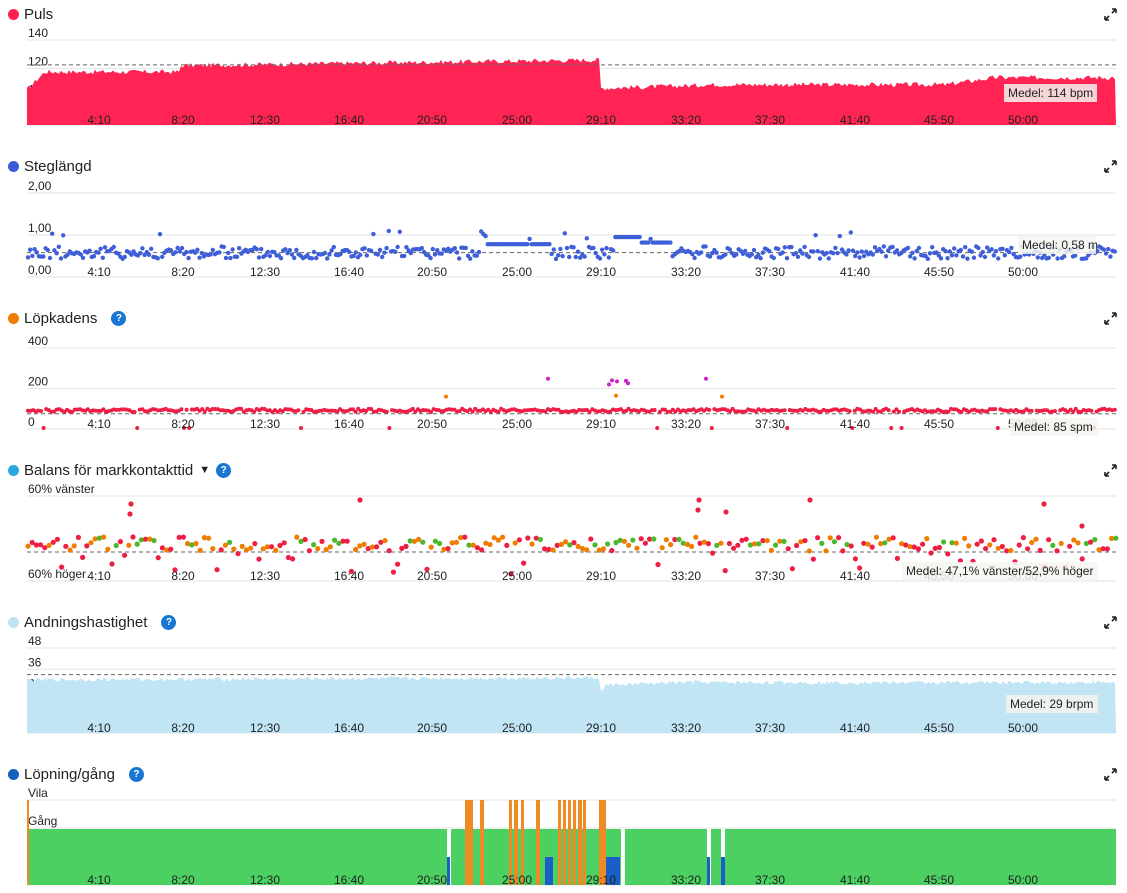  What do you see at coordinates (38, 382) in the screenshot?
I see `y-tick-label: 200` at bounding box center [38, 382].